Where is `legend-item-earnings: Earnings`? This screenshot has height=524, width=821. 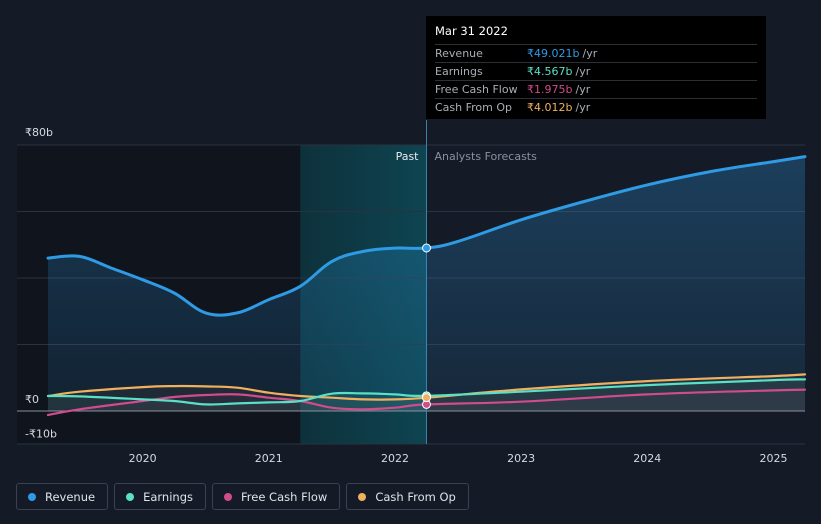 legend-item-earnings: Earnings is located at coordinates (160, 496).